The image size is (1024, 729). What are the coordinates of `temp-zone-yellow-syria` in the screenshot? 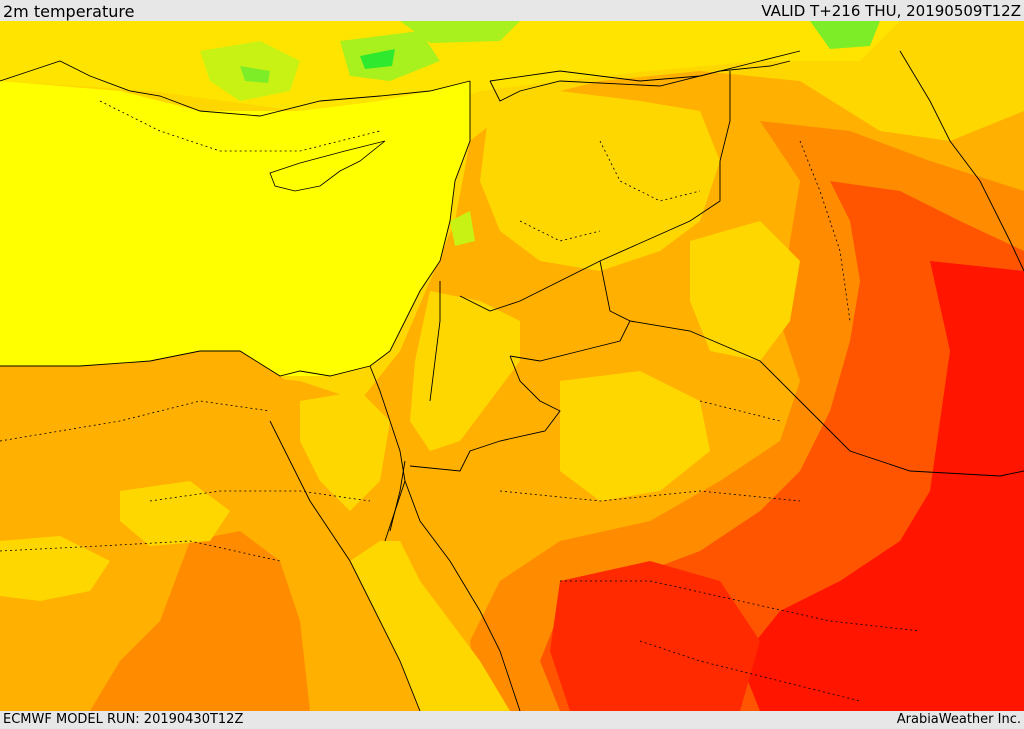 It's located at (600, 181).